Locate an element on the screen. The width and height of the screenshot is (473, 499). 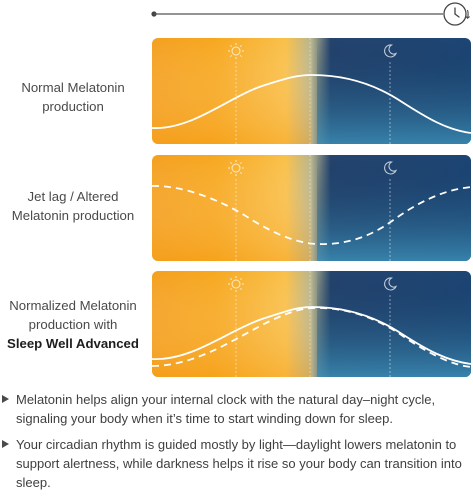
product-name: Sleep Well Advanced is located at coordinates (73, 343).